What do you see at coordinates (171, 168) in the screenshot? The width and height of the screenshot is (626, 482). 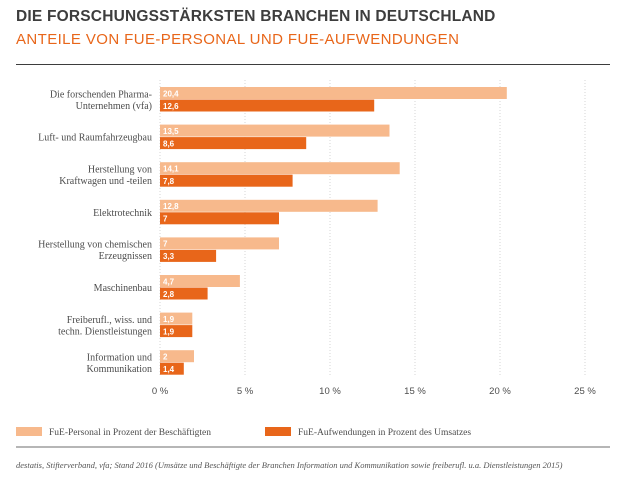 I see `value-label: 14,1` at bounding box center [171, 168].